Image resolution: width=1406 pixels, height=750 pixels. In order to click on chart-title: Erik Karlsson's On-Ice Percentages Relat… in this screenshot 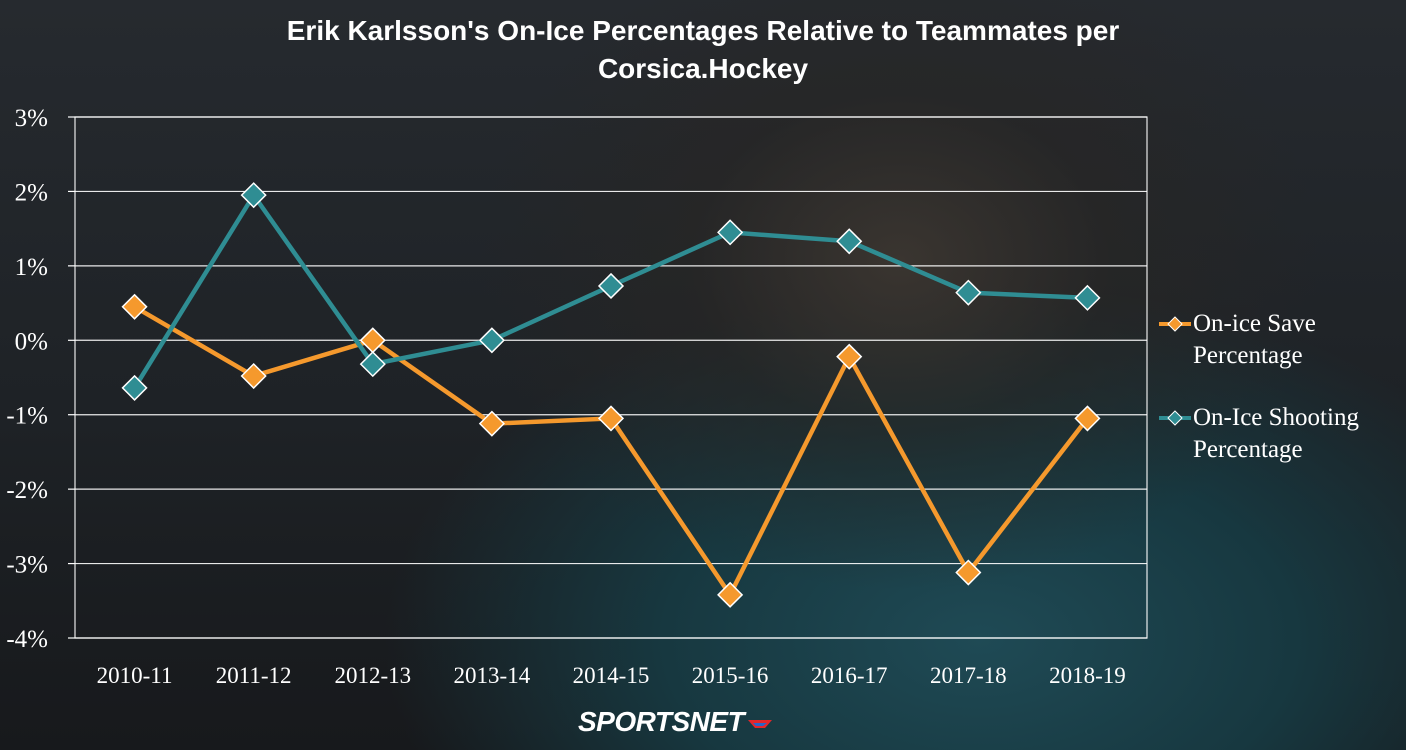, I will do `click(703, 50)`.